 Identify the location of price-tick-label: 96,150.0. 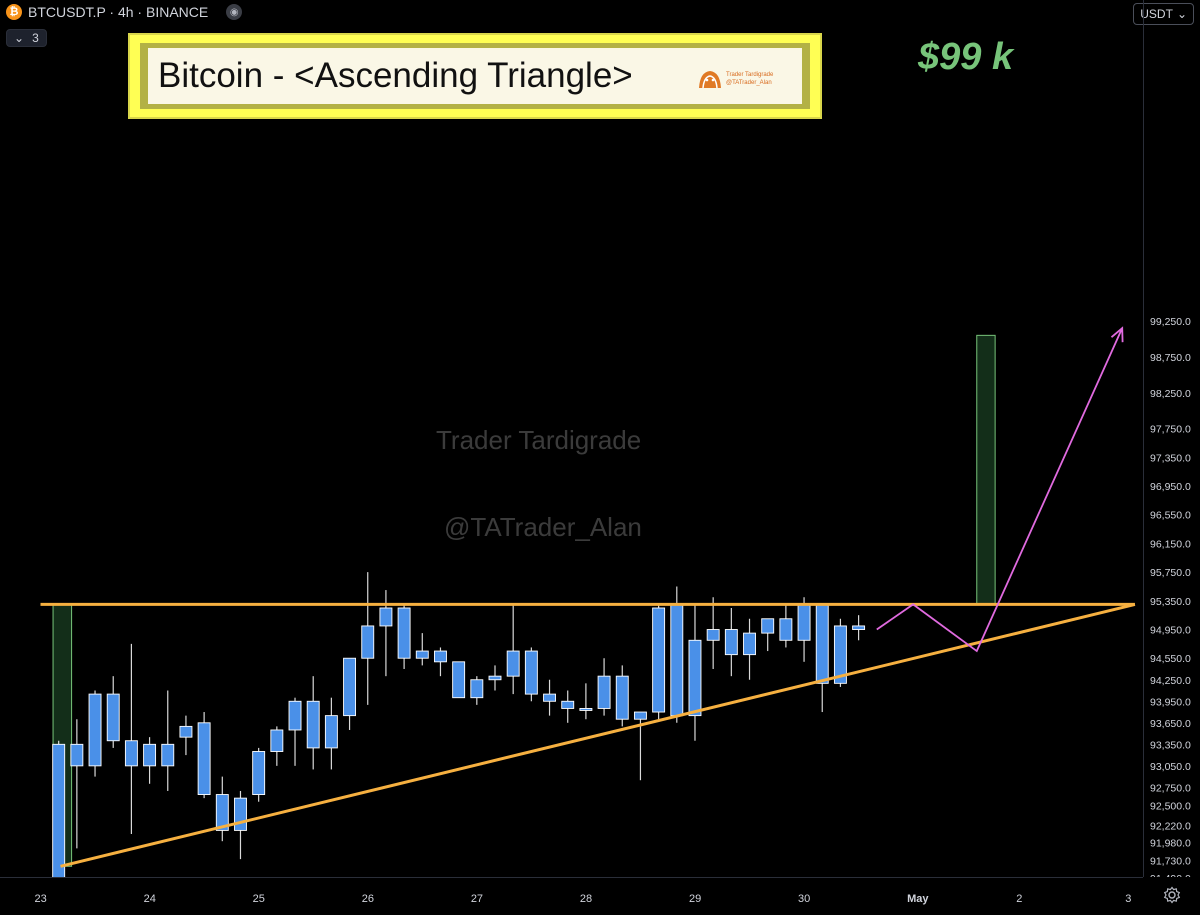
(1170, 544).